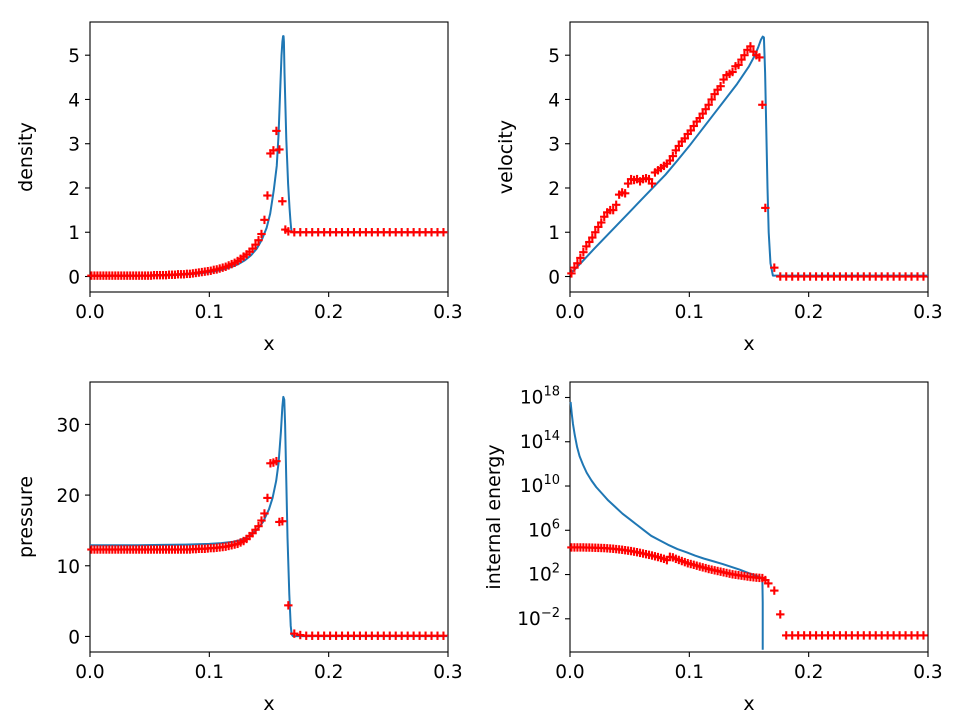  I want to click on y-tick-label: 10¹⁸, so click(540, 396).